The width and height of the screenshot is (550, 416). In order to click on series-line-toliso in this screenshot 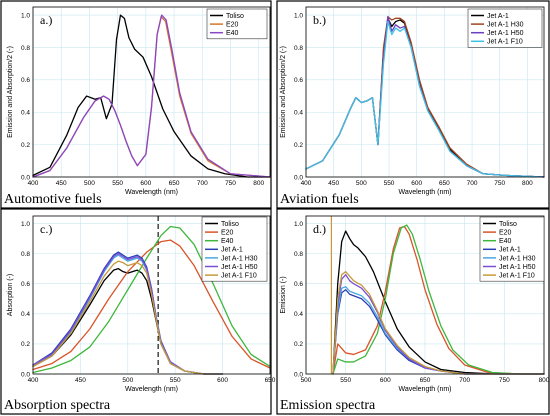, I will do `click(438, 302)`.